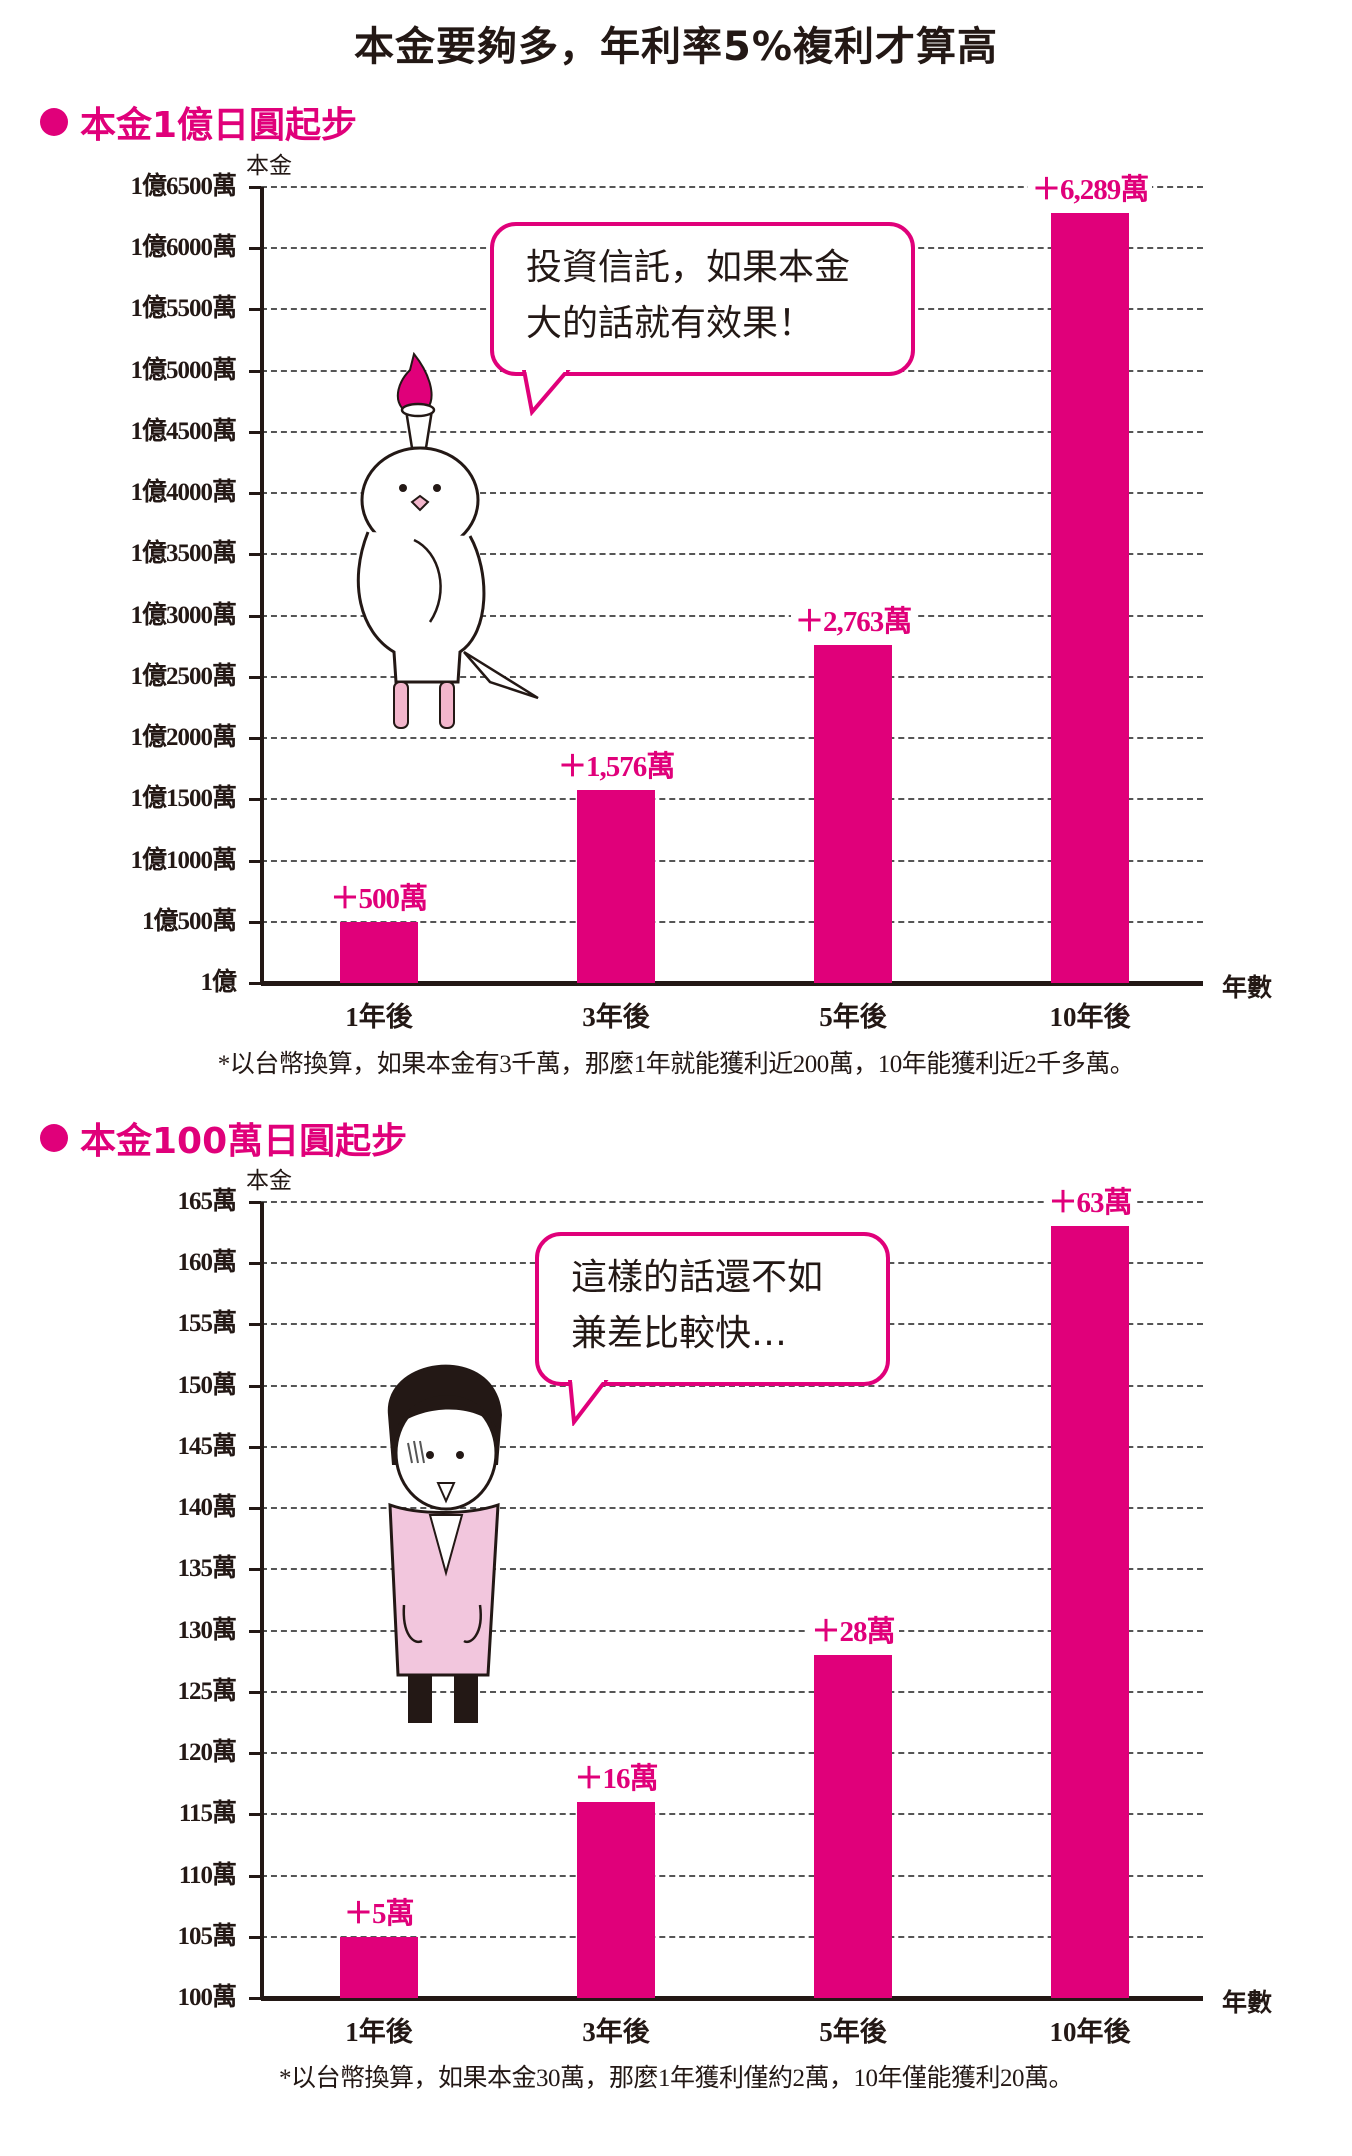 Image resolution: width=1352 pixels, height=2156 pixels. I want to click on y-tick-label: 165萬, so click(207, 1201).